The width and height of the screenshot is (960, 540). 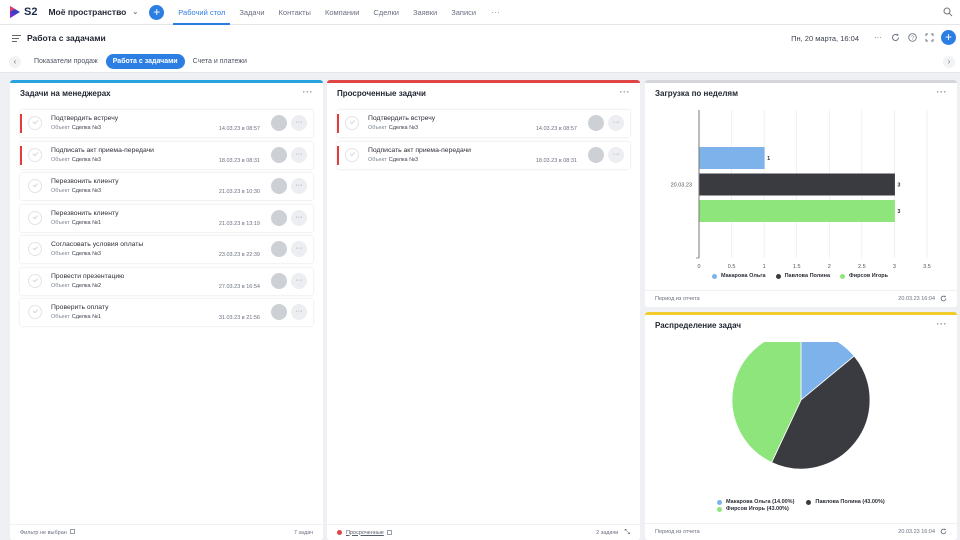 What do you see at coordinates (201, 12) in the screenshot?
I see `nav-desktop: Рабочий стол` at bounding box center [201, 12].